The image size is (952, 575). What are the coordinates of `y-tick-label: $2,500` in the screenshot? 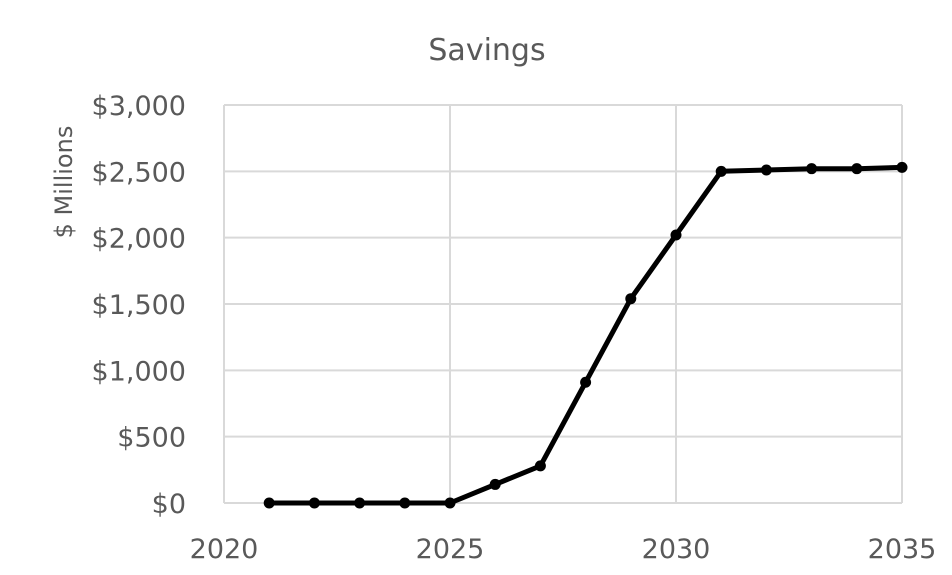 It's located at (139, 172).